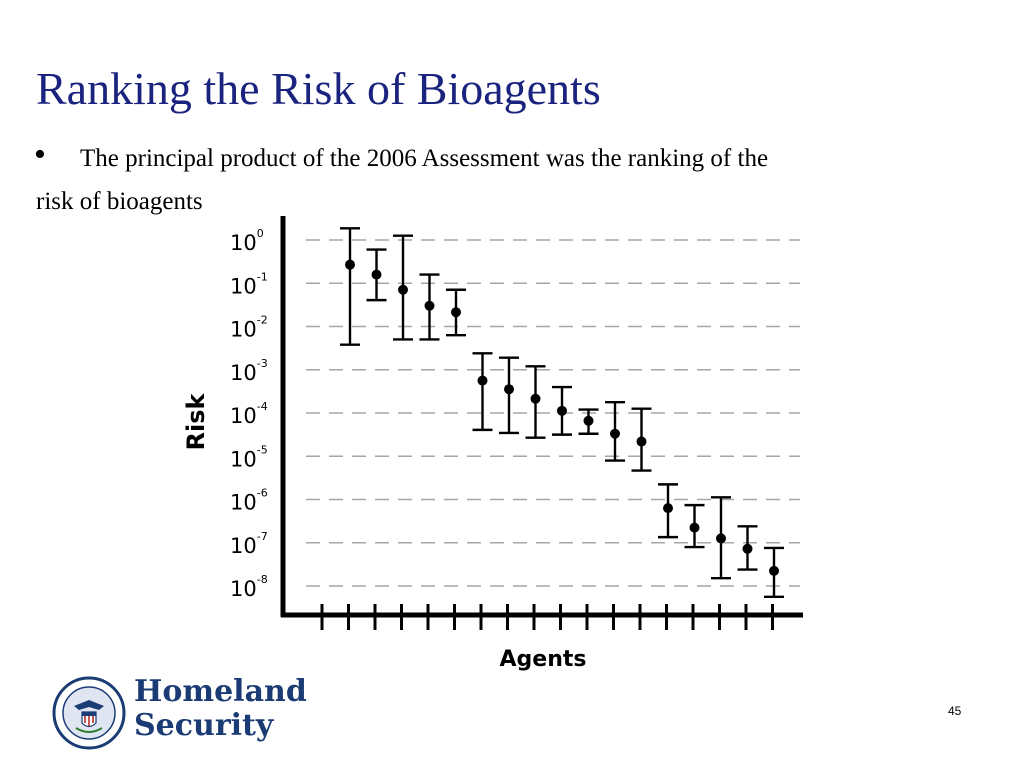  Describe the element at coordinates (249, 371) in the screenshot. I see `y-tick-label: 10⁻³` at that location.